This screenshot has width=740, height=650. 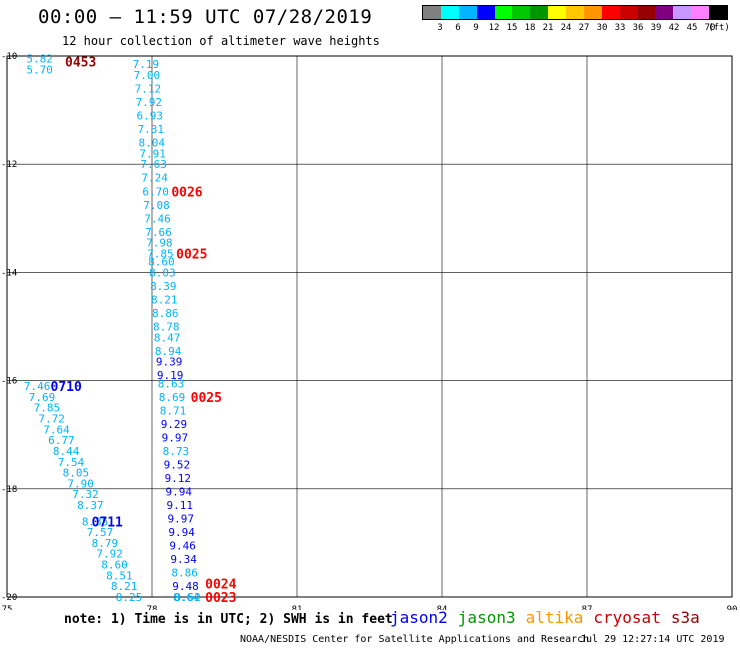 What do you see at coordinates (39, 70) in the screenshot?
I see `swh-value: 5.70` at bounding box center [39, 70].